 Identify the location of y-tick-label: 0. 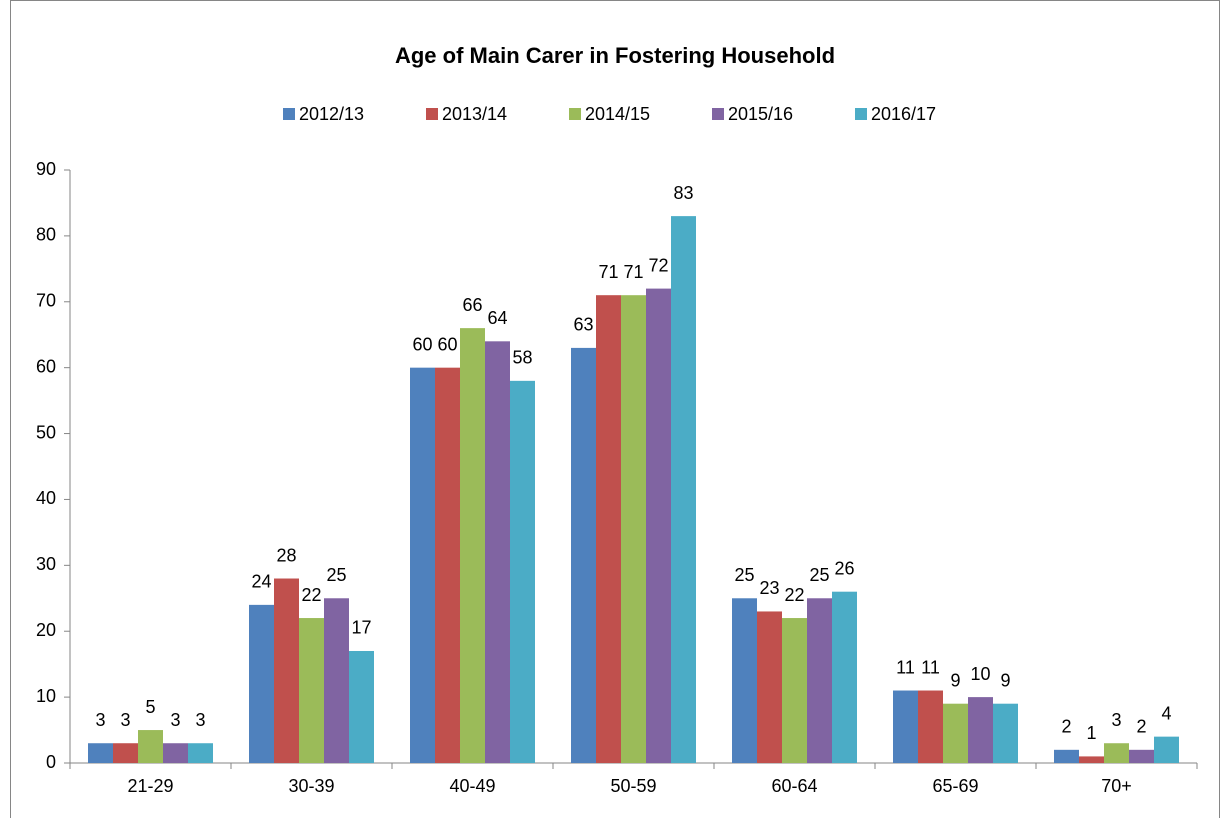
(51, 762).